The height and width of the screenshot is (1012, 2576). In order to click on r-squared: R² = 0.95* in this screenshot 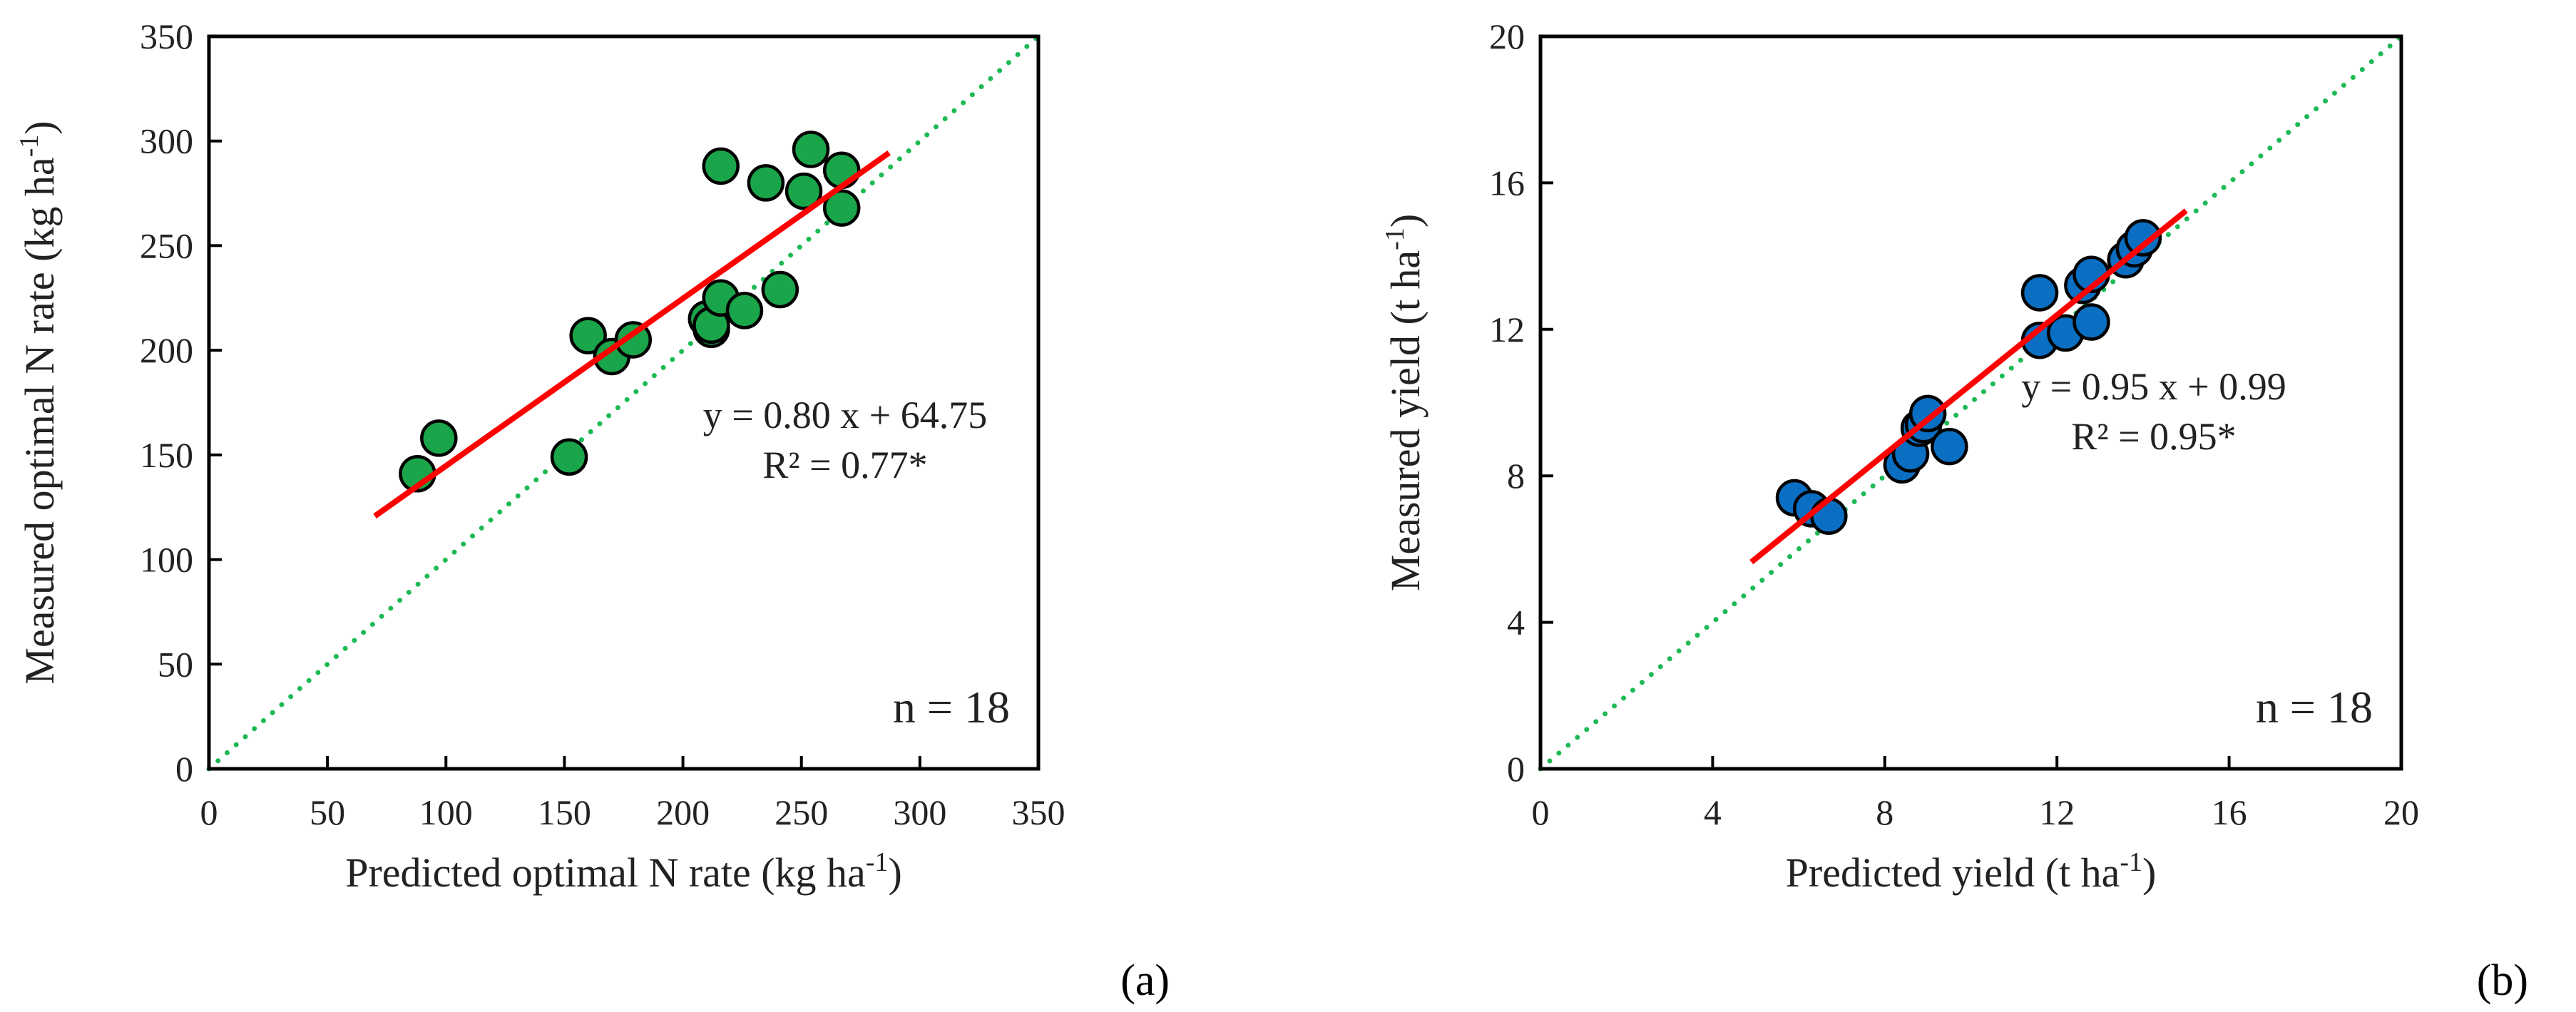, I will do `click(2153, 436)`.